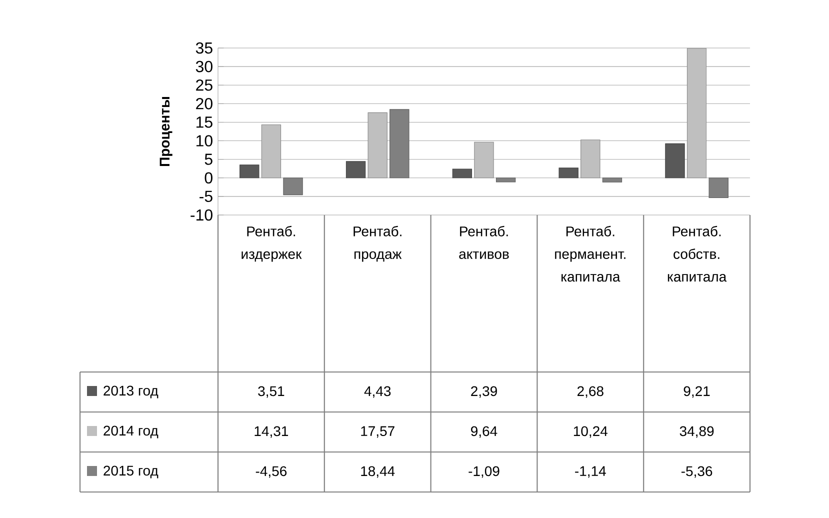 This screenshot has width=829, height=518. What do you see at coordinates (206, 196) in the screenshot?
I see `y-tick-label: -5` at bounding box center [206, 196].